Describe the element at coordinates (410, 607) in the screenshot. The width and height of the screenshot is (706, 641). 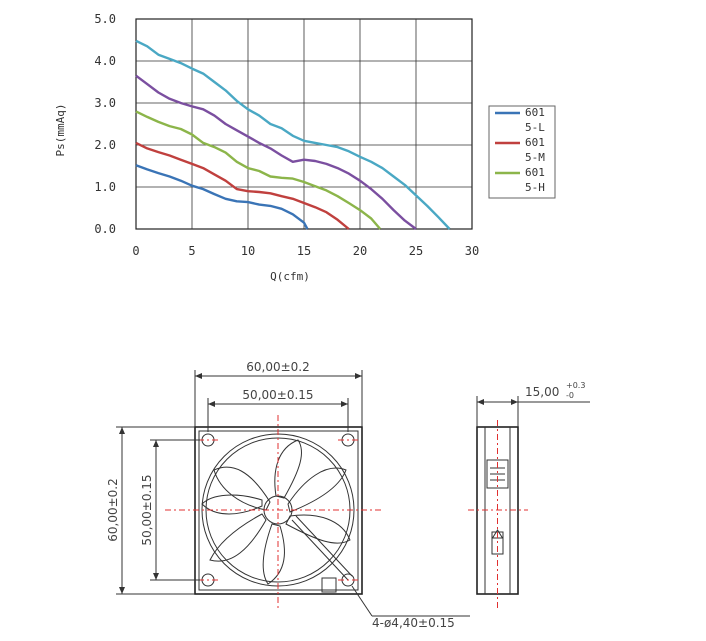
I see `hole-callout: 4-ø4,40±0.15` at that location.